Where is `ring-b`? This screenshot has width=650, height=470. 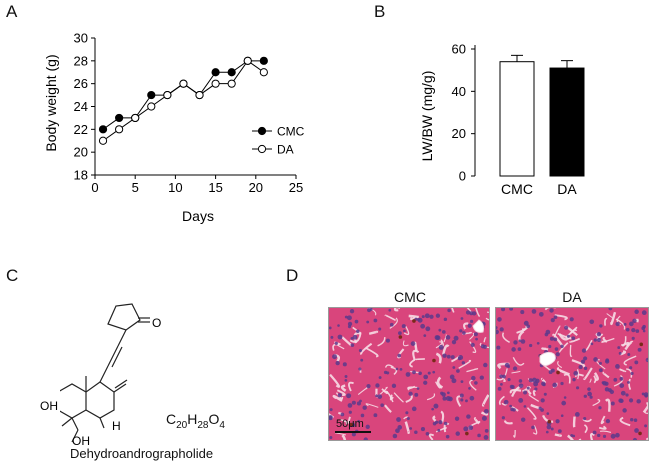
ring-b is located at coordinates (100, 400).